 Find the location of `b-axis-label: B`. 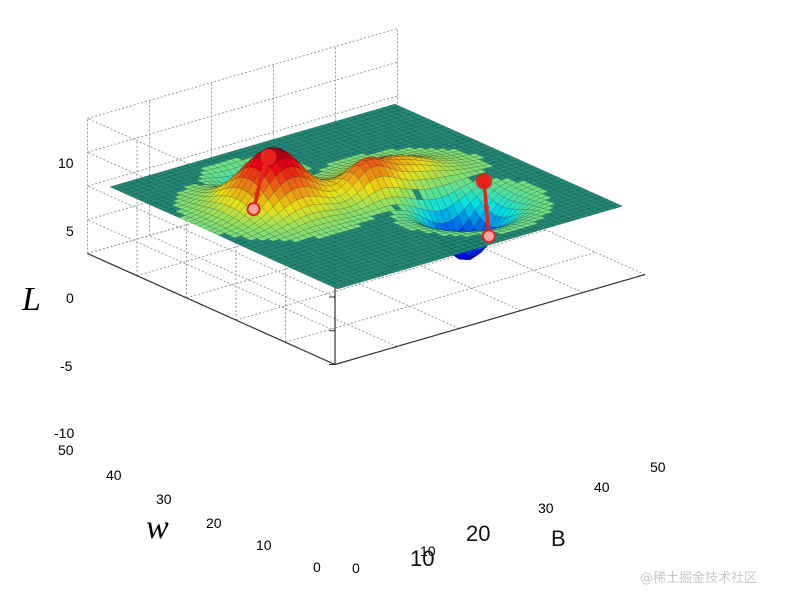

b-axis-label: B is located at coordinates (558, 538).